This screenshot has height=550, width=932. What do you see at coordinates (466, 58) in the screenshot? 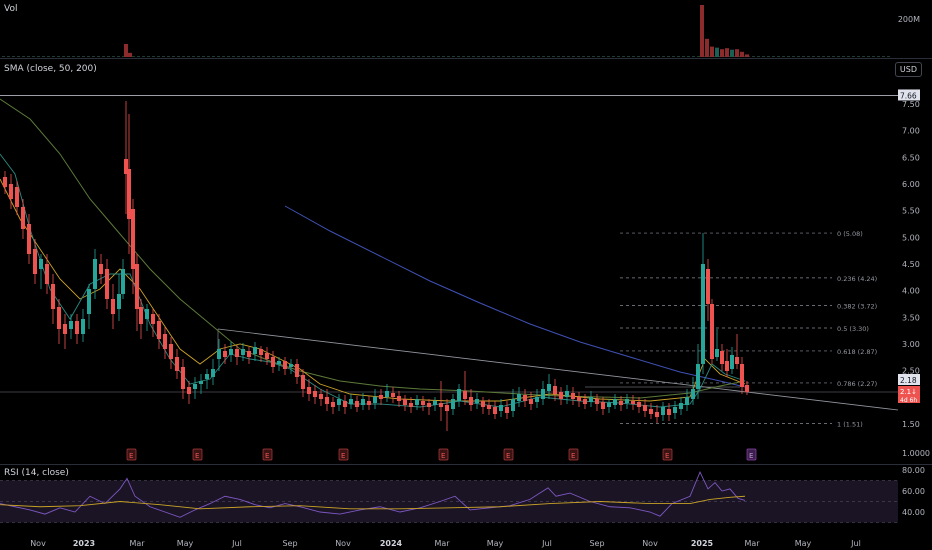
I see `pane-divider` at bounding box center [466, 58].